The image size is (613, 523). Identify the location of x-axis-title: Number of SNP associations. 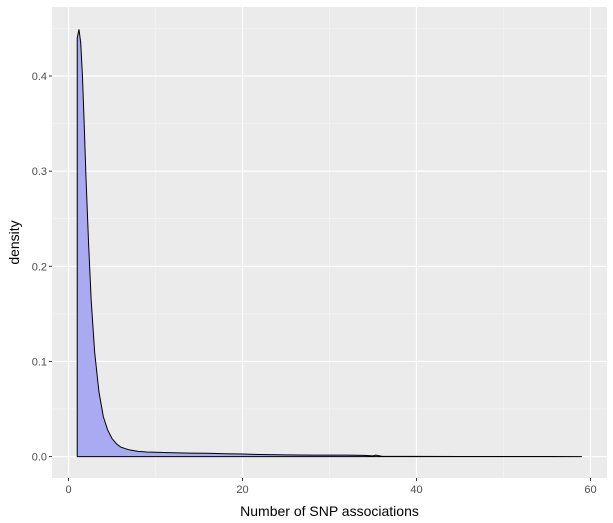
(329, 511).